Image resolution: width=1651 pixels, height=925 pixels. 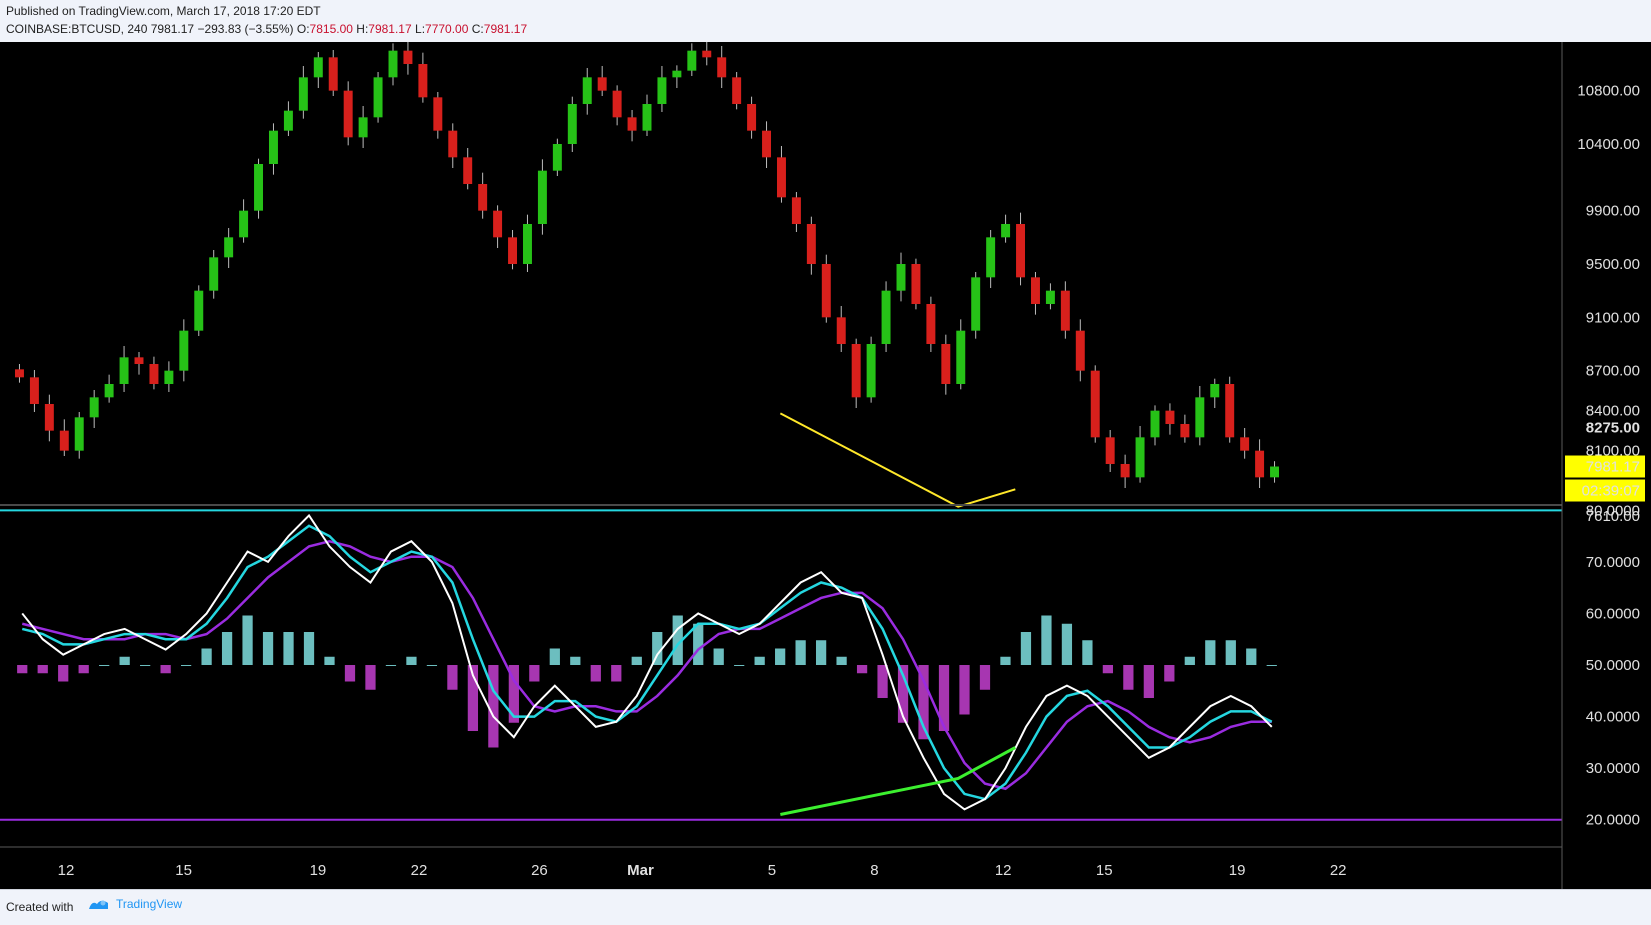 I want to click on price-tick-label: 9500.00, so click(x=1613, y=264).